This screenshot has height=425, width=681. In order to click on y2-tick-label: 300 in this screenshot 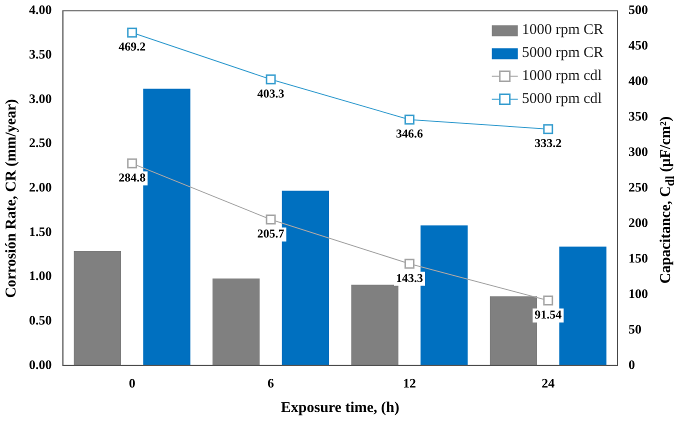, I will do `click(638, 151)`.